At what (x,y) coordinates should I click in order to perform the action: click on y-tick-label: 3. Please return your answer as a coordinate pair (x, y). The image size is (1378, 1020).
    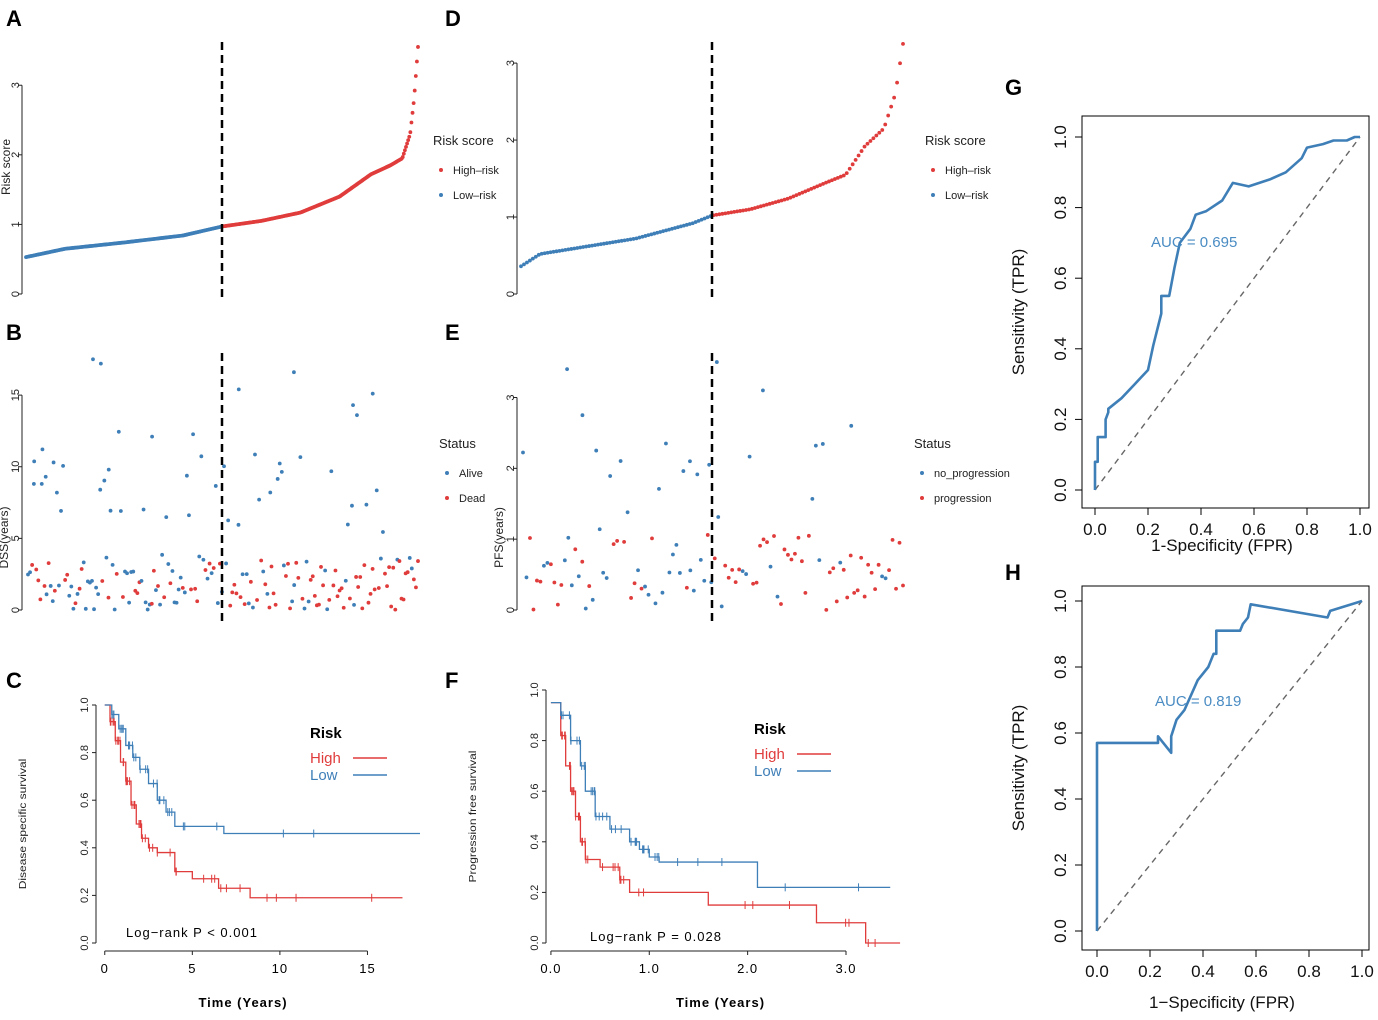
    Looking at the image, I should click on (16, 85).